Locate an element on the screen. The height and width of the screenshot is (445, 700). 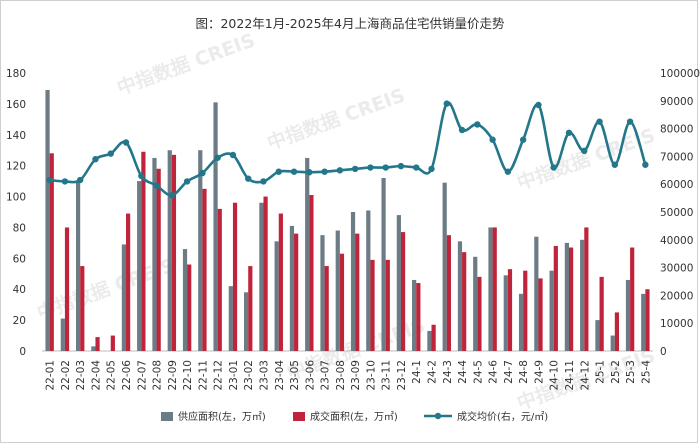
x-tick-label: 22-09 is located at coordinates (173, 375).